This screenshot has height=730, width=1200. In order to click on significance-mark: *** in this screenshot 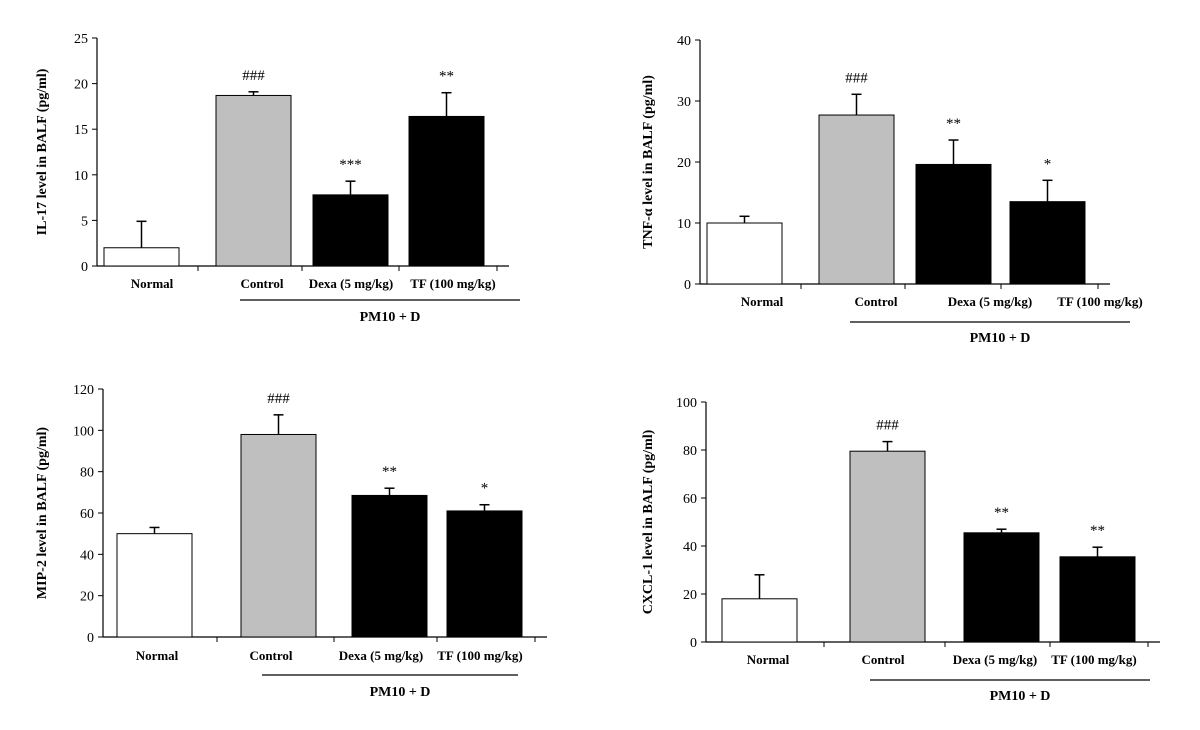, I will do `click(350, 165)`.